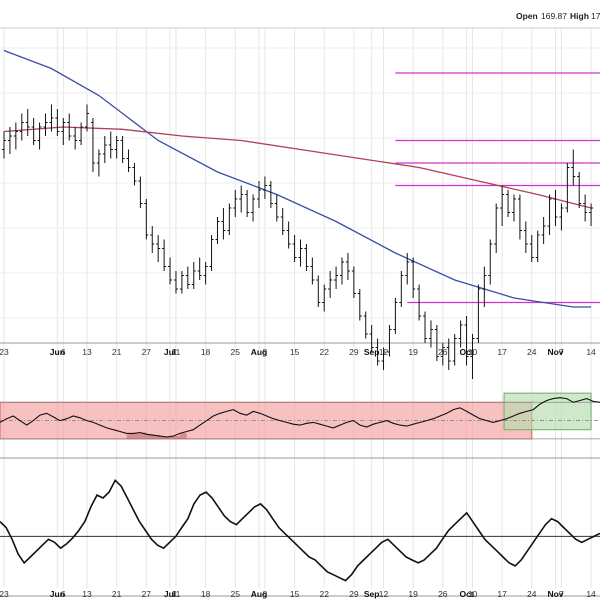 The width and height of the screenshot is (600, 600). Describe the element at coordinates (561, 594) in the screenshot. I see `x-tick-label-bottom: 7` at that location.